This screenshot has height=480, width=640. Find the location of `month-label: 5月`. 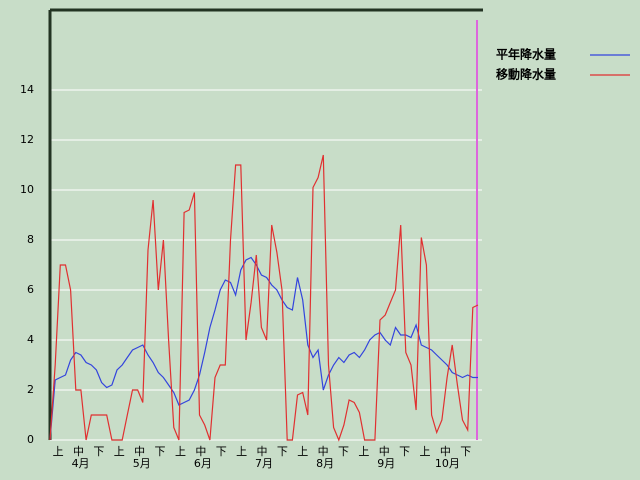

month-label: 5月 is located at coordinates (142, 463).